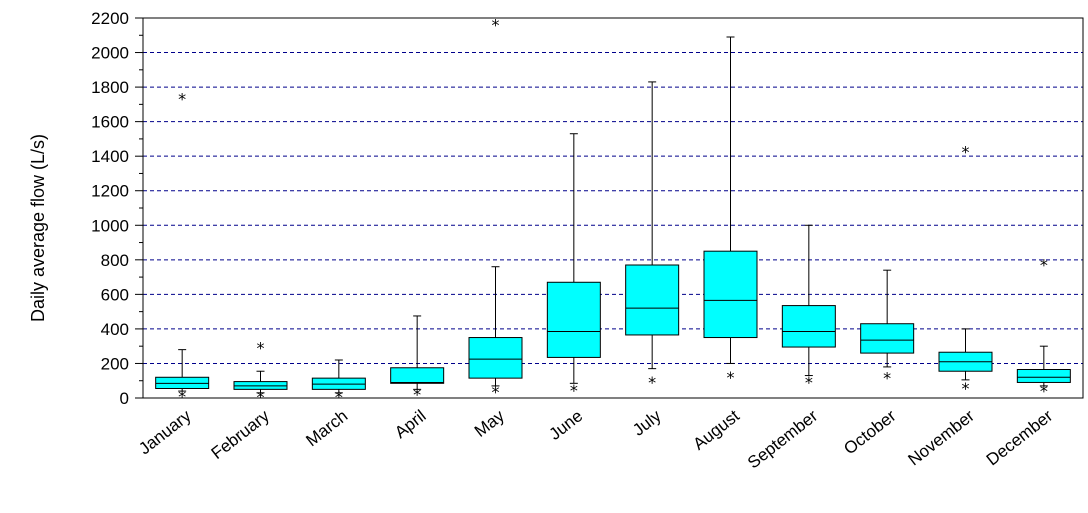 Image resolution: width=1088 pixels, height=513 pixels. Describe the element at coordinates (241, 434) in the screenshot. I see `x-tick-label: February` at that location.